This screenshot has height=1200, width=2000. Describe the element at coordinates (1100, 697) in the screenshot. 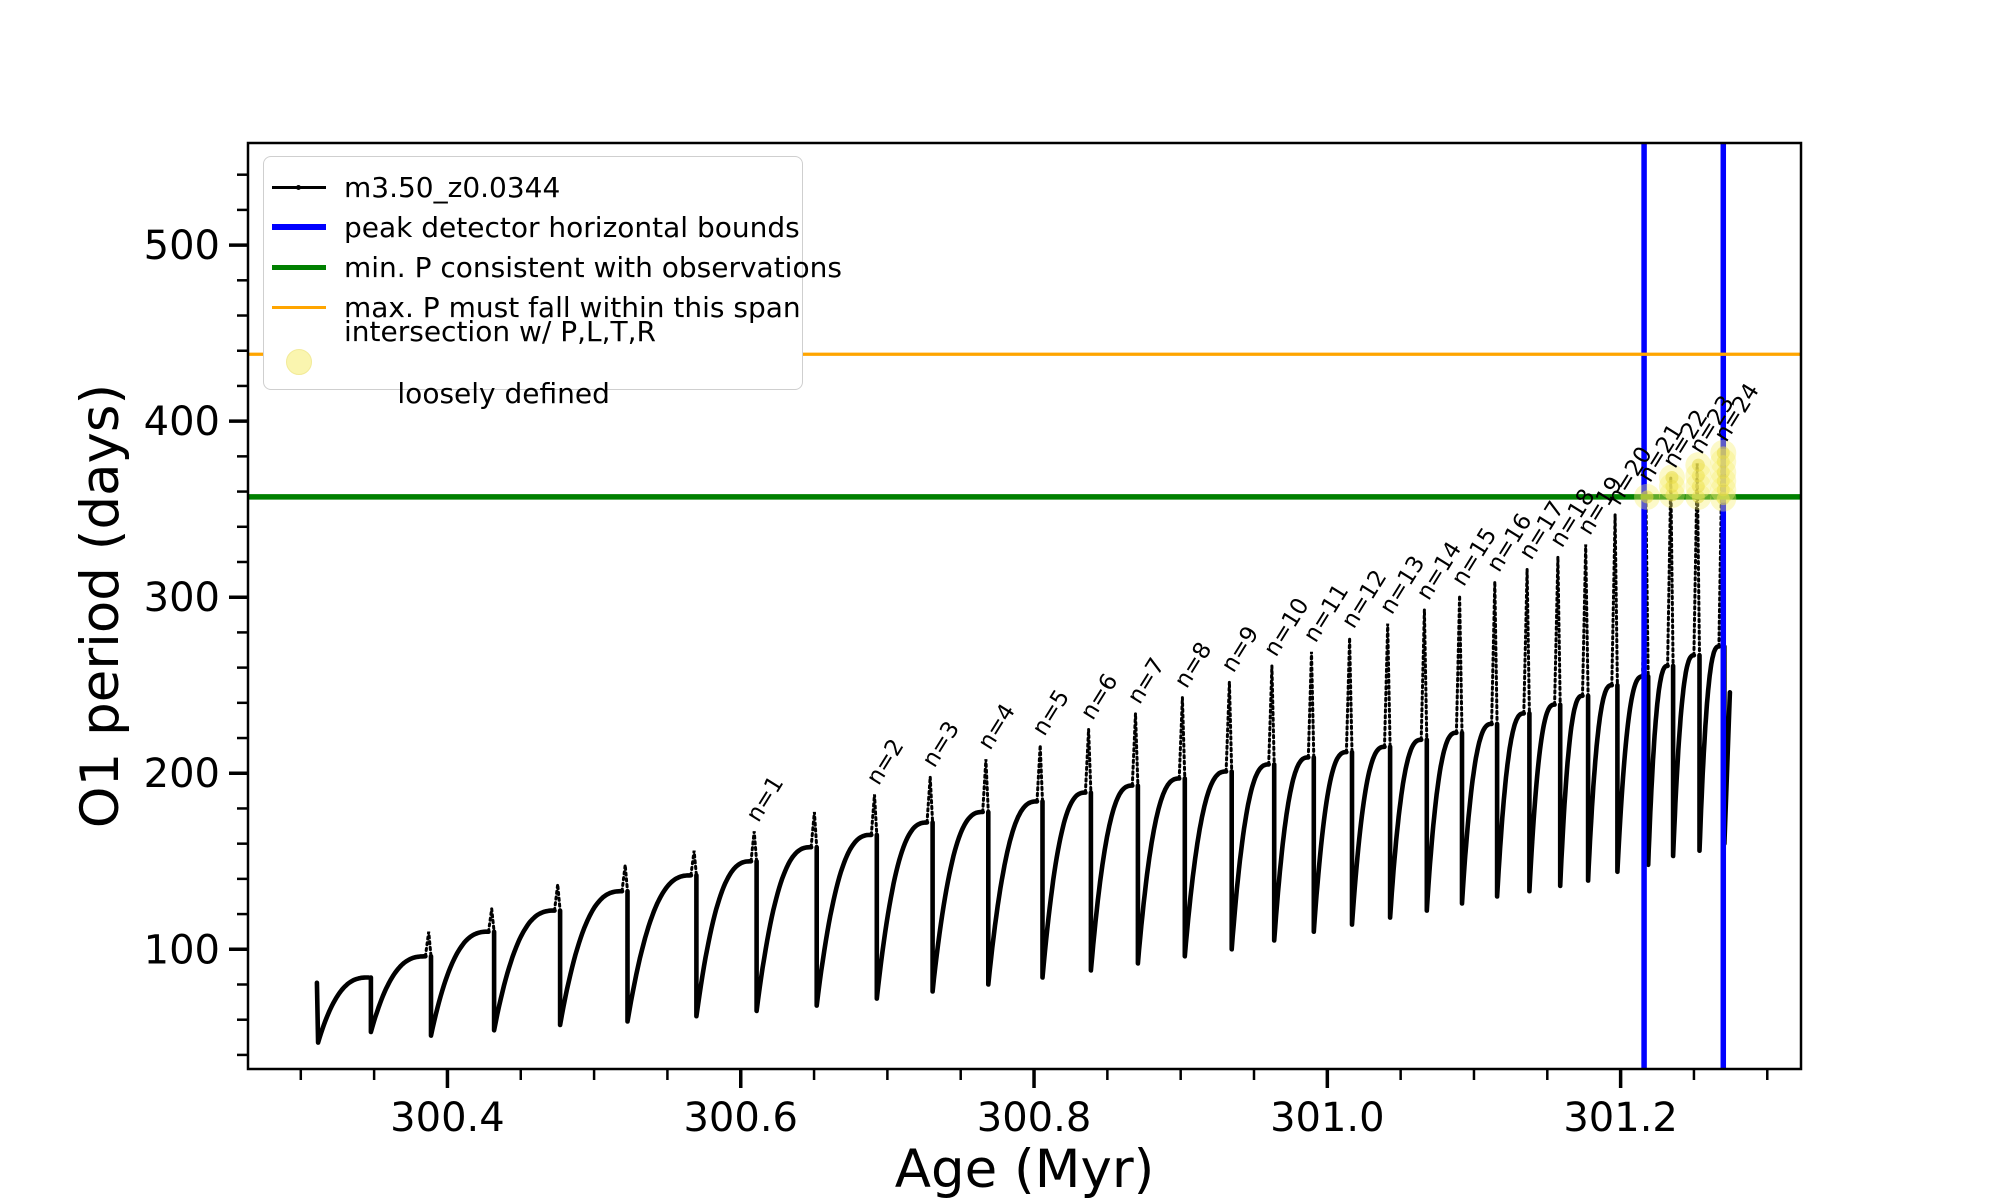

I see `peak-label: n=6` at that location.